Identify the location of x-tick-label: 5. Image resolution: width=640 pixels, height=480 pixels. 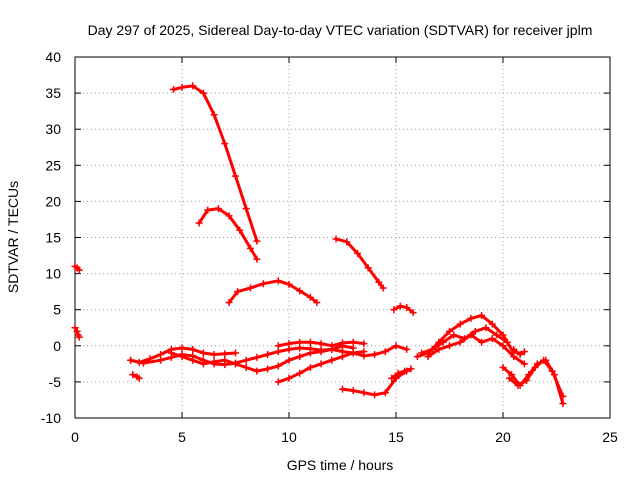
(182, 437).